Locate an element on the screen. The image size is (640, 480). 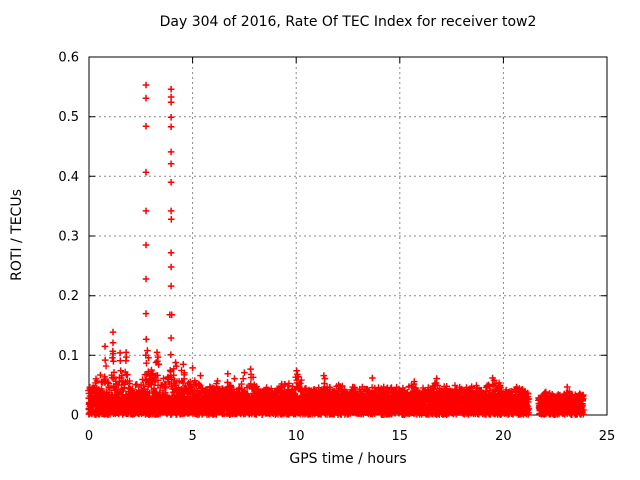
y-tick-label: 0.4 is located at coordinates (68, 177).